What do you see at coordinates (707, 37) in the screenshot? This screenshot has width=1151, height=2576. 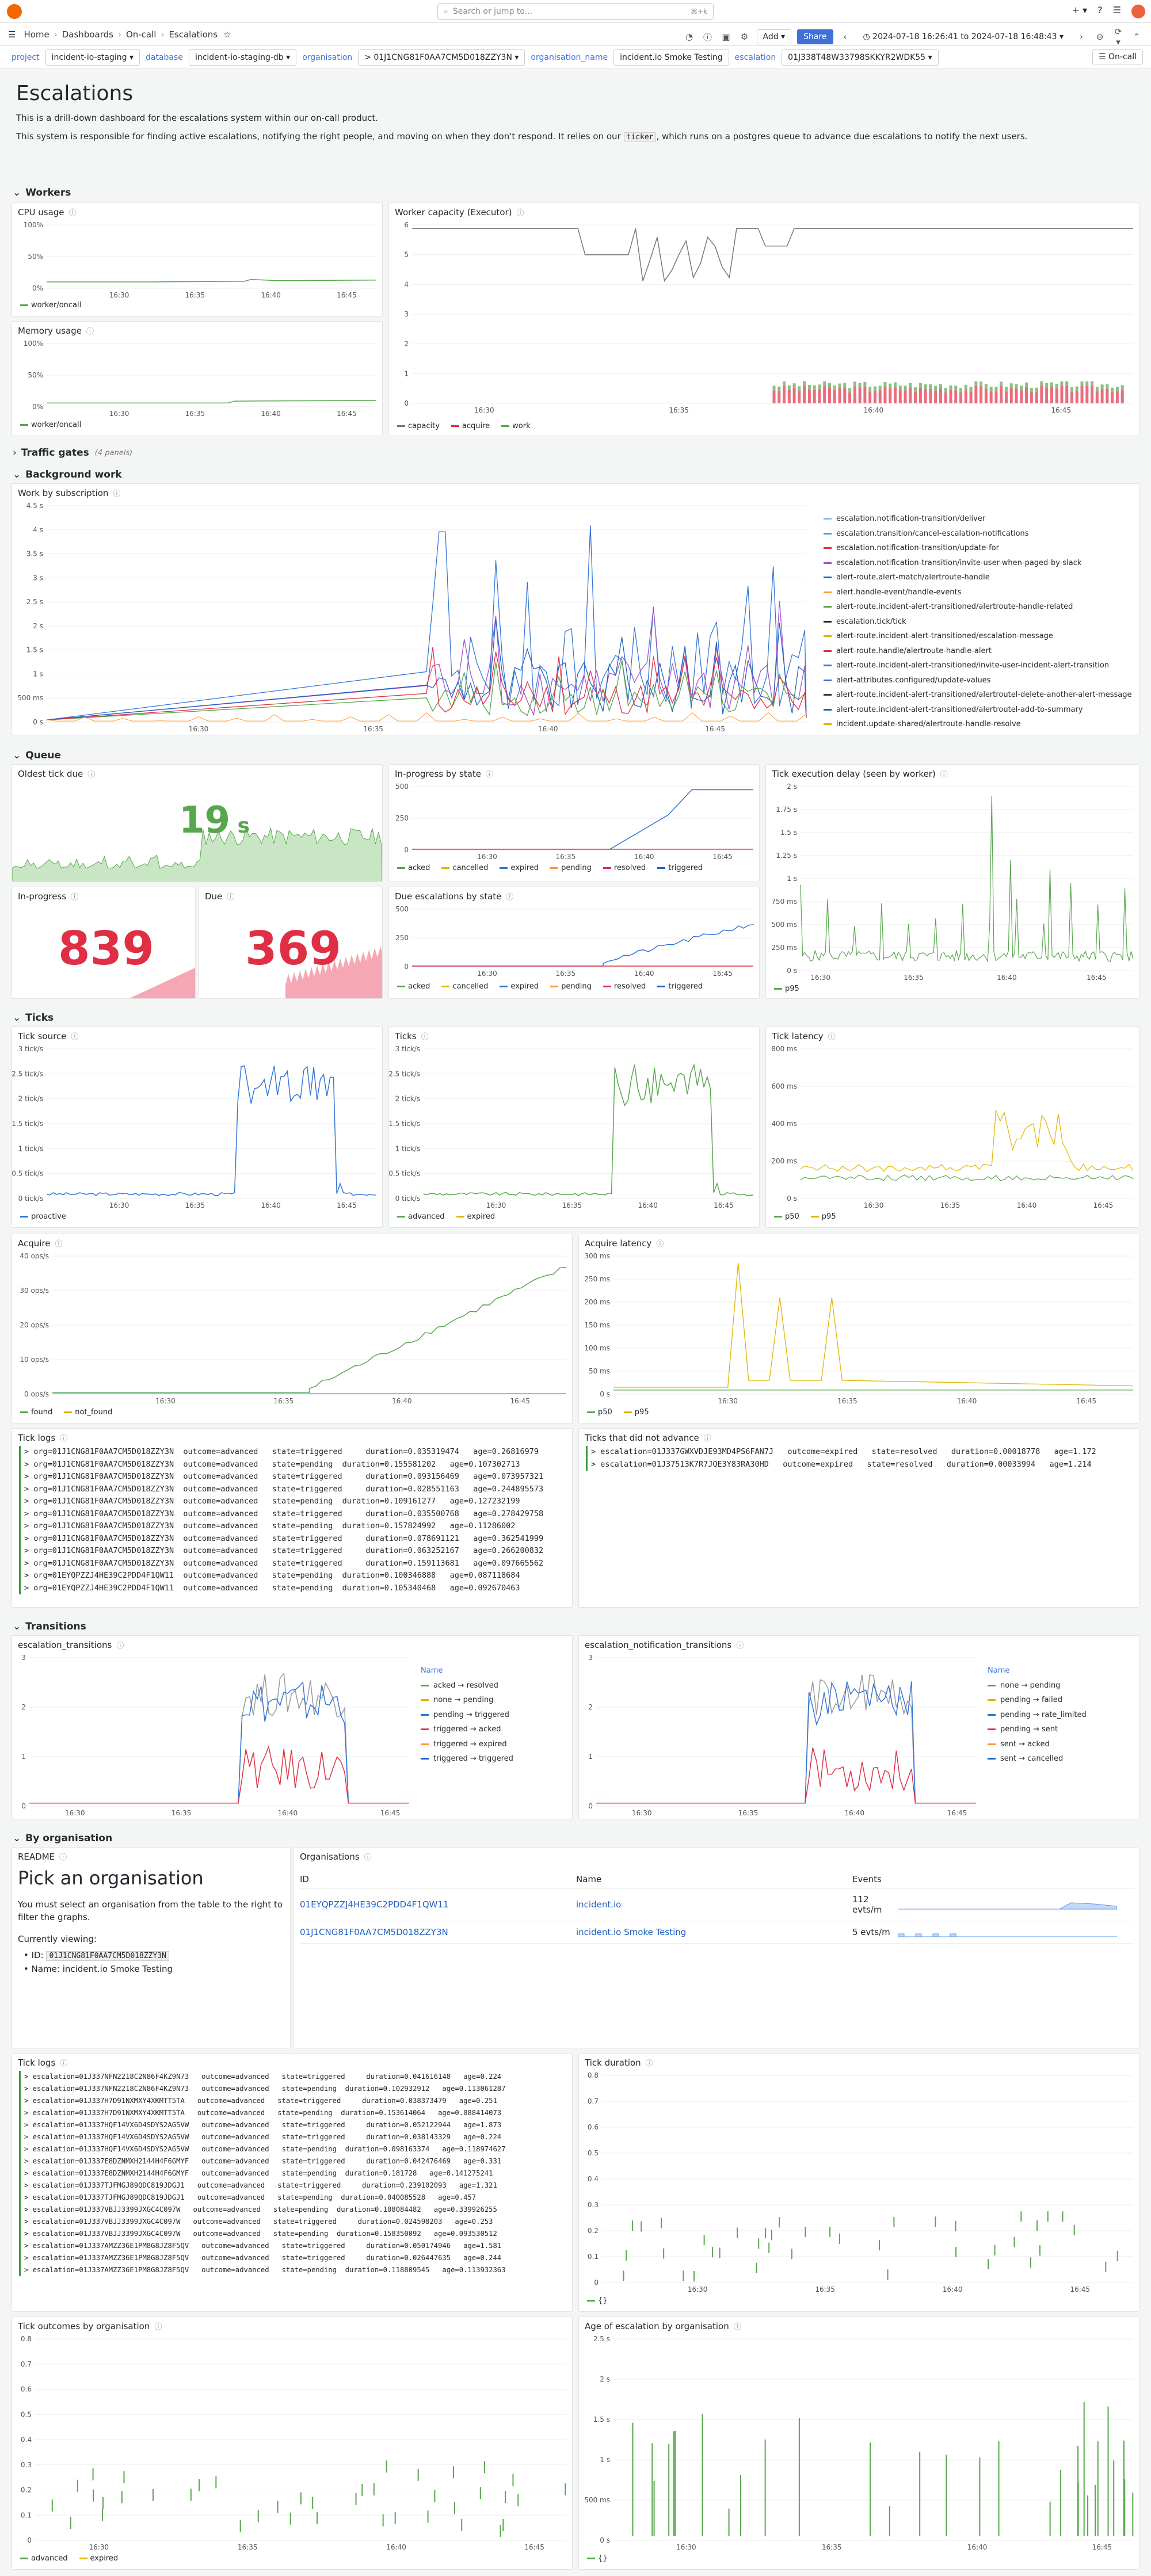 I see `insights-icon: ⓘ` at bounding box center [707, 37].